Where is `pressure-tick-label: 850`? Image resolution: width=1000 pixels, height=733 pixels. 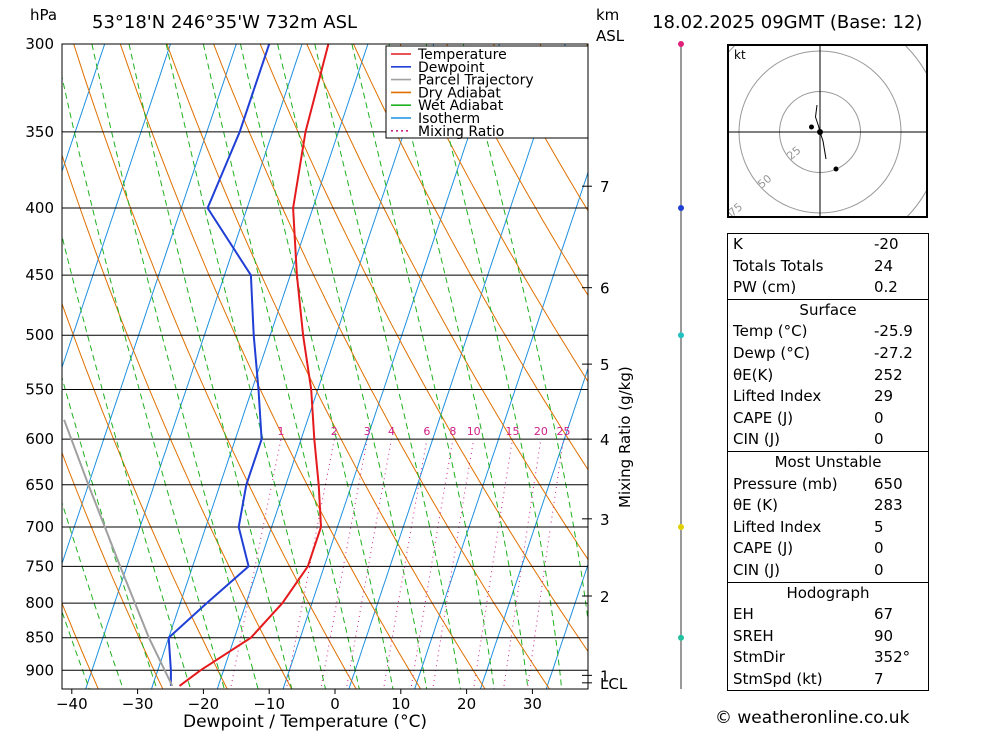
pressure-tick-label: 850 is located at coordinates (39, 638).